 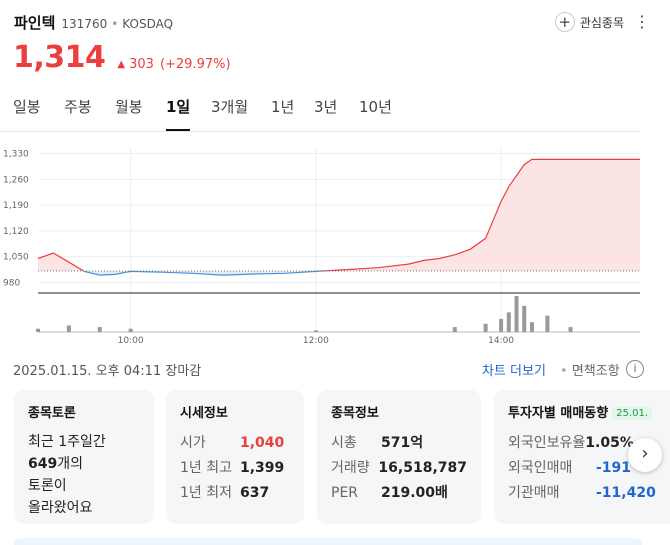 I want to click on market-cap-value: 571억, so click(x=402, y=443).